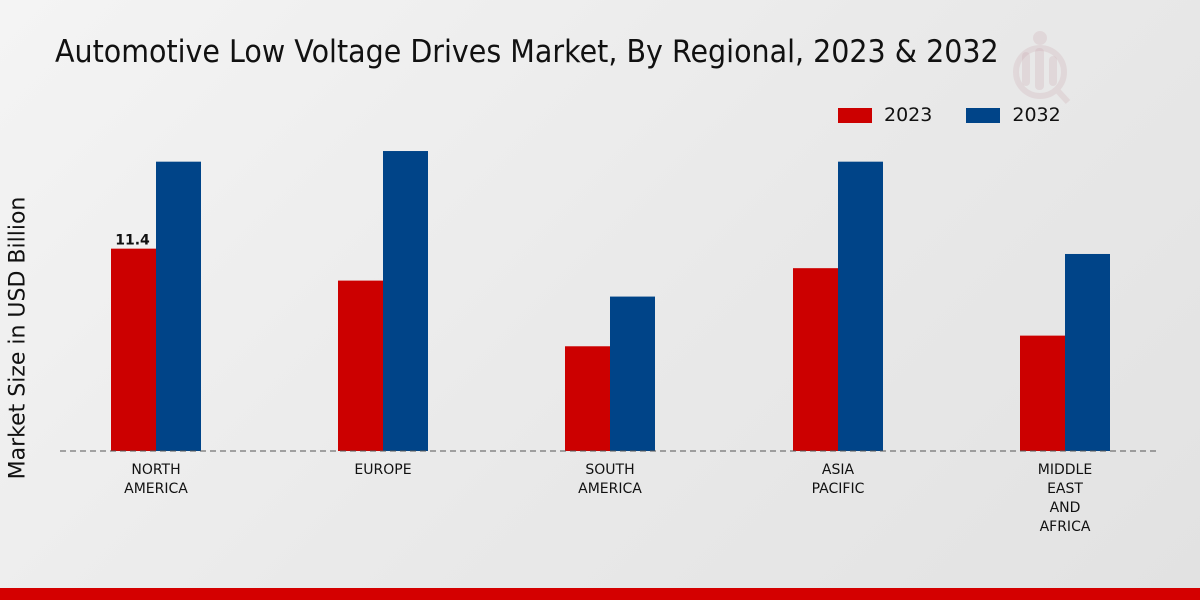 This screenshot has width=1200, height=600. What do you see at coordinates (1042, 68) in the screenshot?
I see `watermark-logo-icon` at bounding box center [1042, 68].